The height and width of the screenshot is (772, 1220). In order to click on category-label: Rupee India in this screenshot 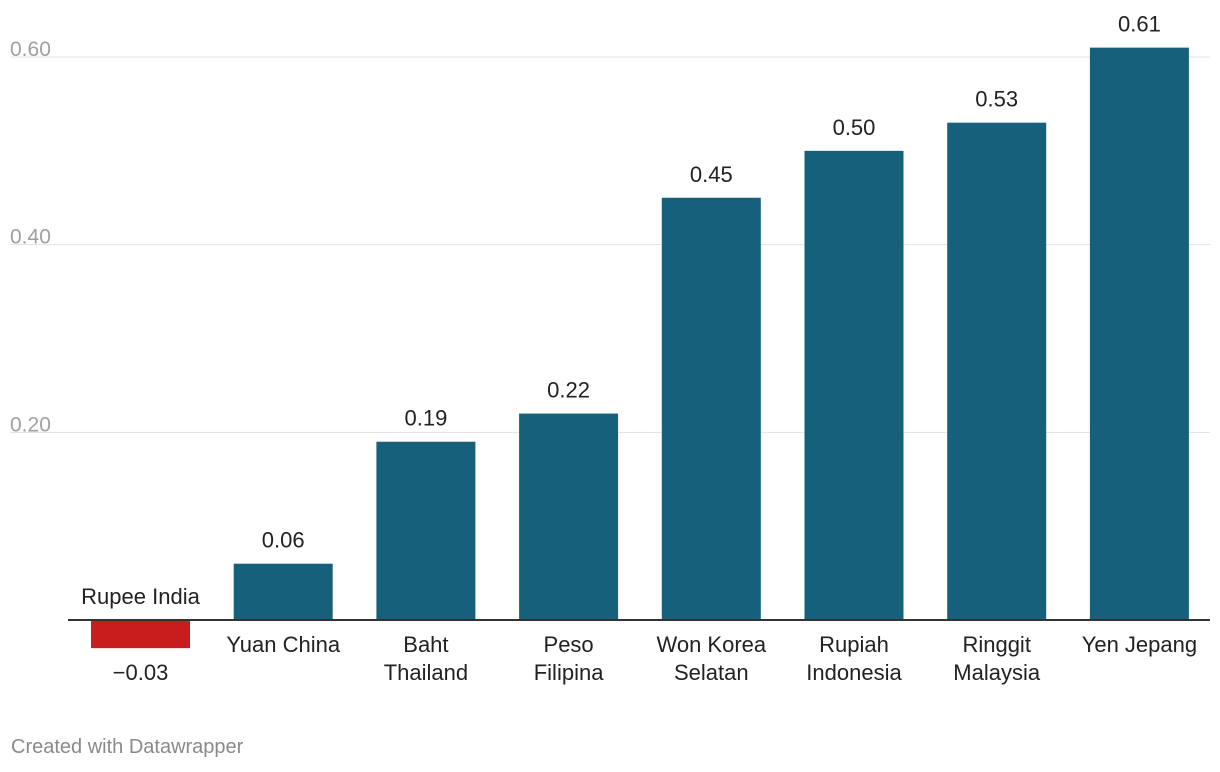, I will do `click(140, 596)`.